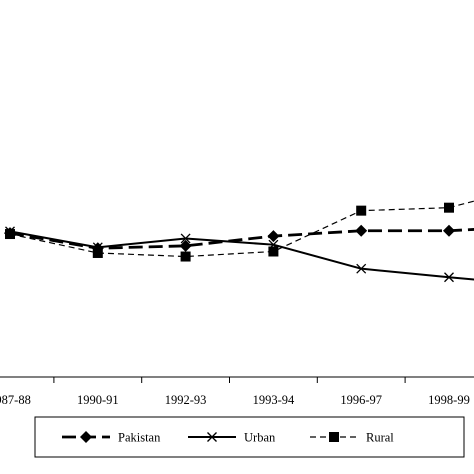 Image resolution: width=474 pixels, height=474 pixels. I want to click on legend-item-pakistan: Pakistan, so click(111, 438).